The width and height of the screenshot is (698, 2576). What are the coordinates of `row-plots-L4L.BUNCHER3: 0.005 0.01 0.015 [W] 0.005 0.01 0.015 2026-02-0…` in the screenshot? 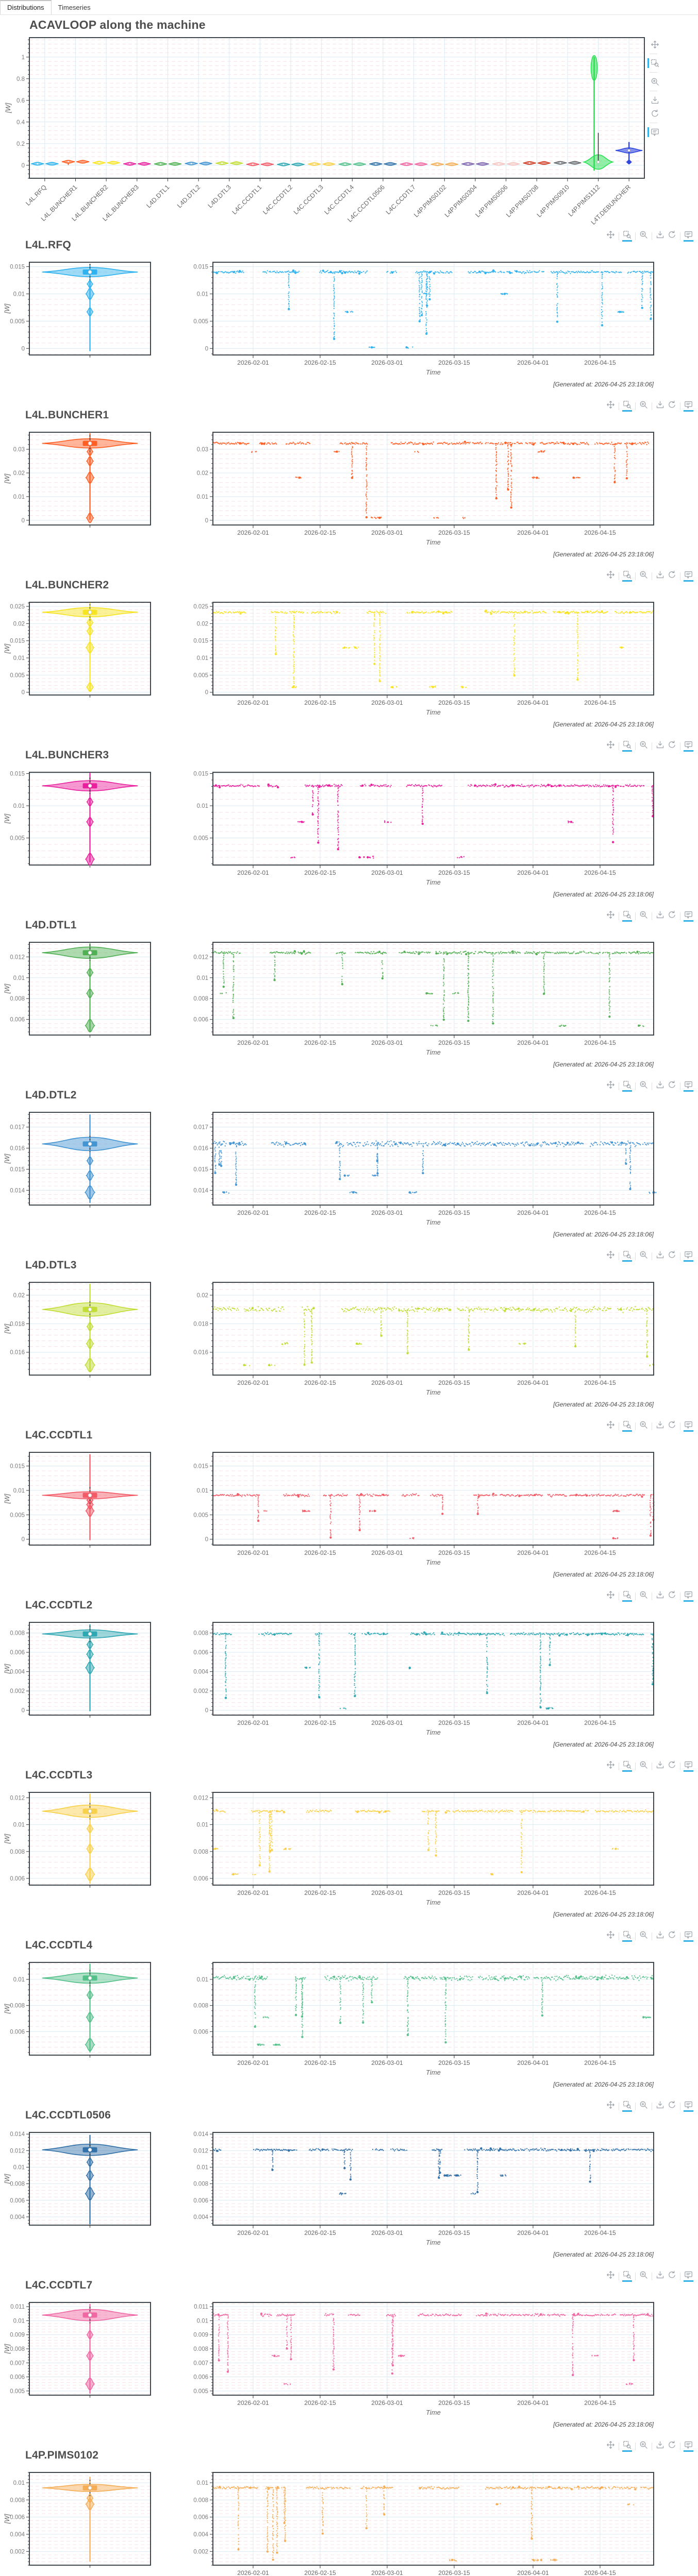 It's located at (349, 836).